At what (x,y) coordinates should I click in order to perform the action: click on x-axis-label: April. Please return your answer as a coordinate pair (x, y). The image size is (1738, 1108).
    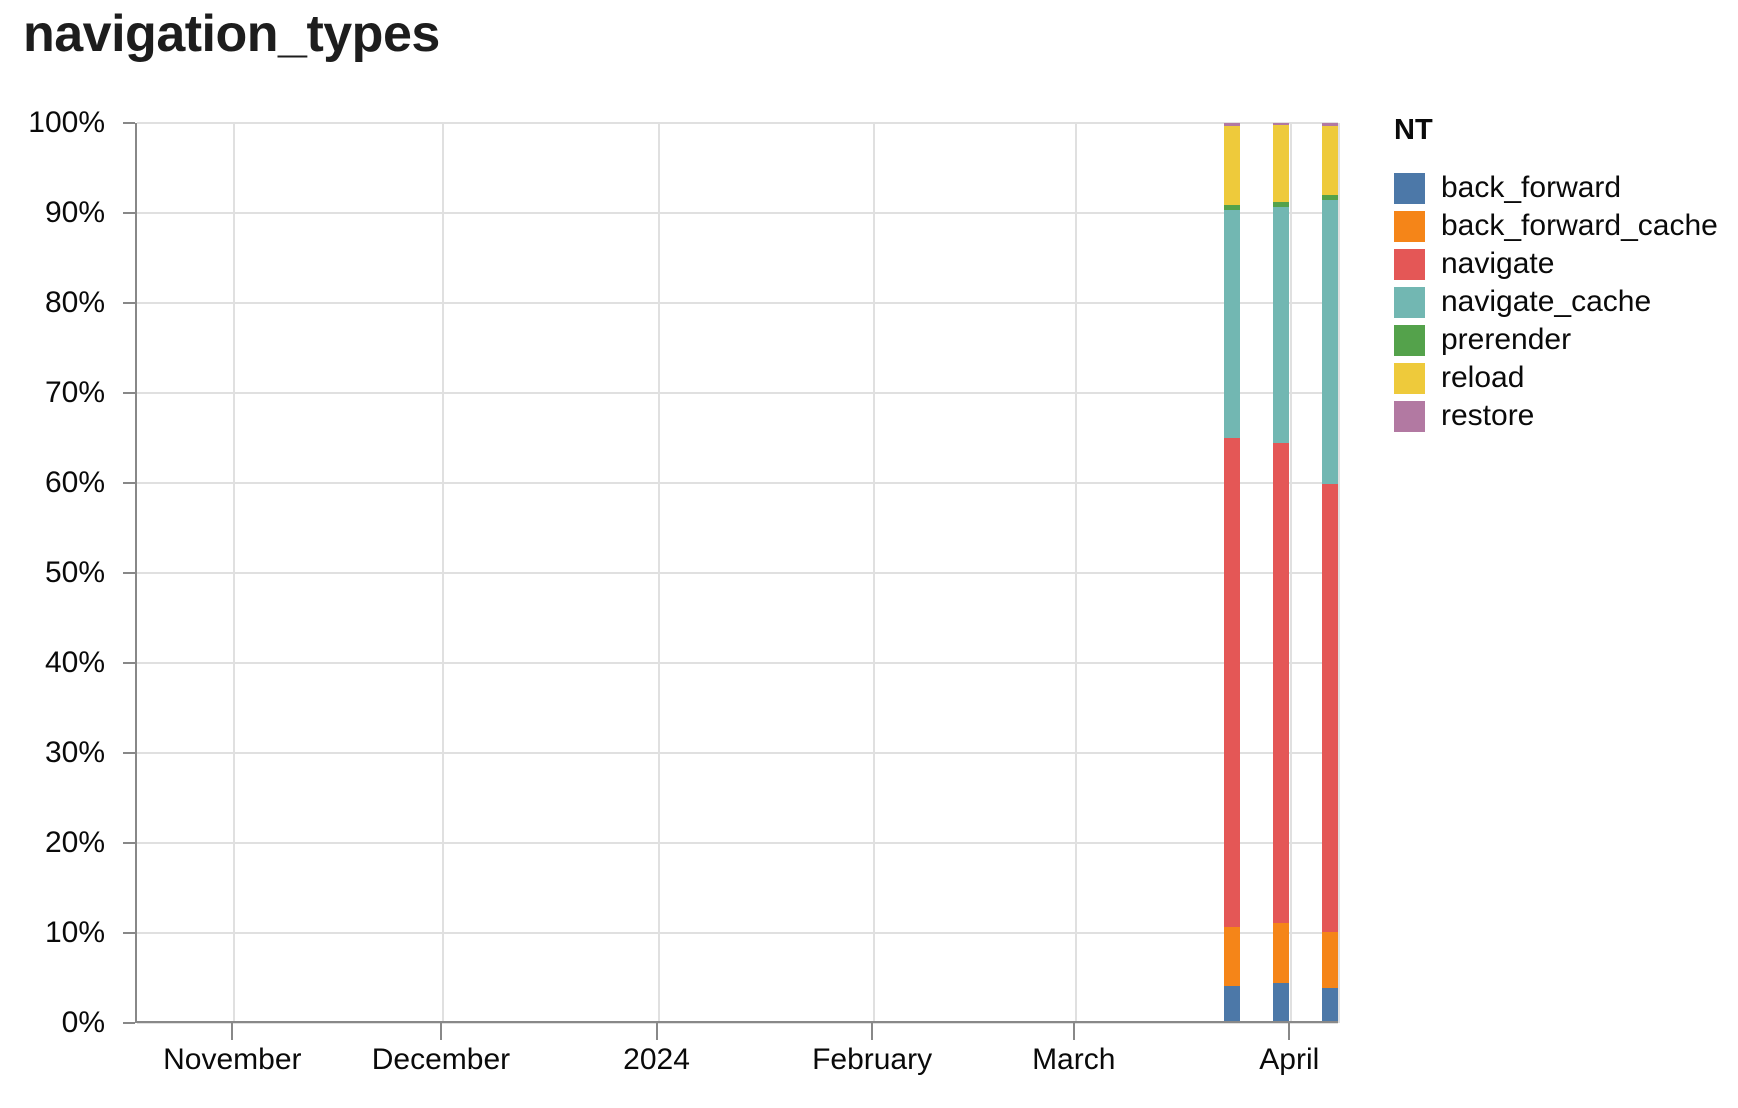
    Looking at the image, I should click on (1289, 1059).